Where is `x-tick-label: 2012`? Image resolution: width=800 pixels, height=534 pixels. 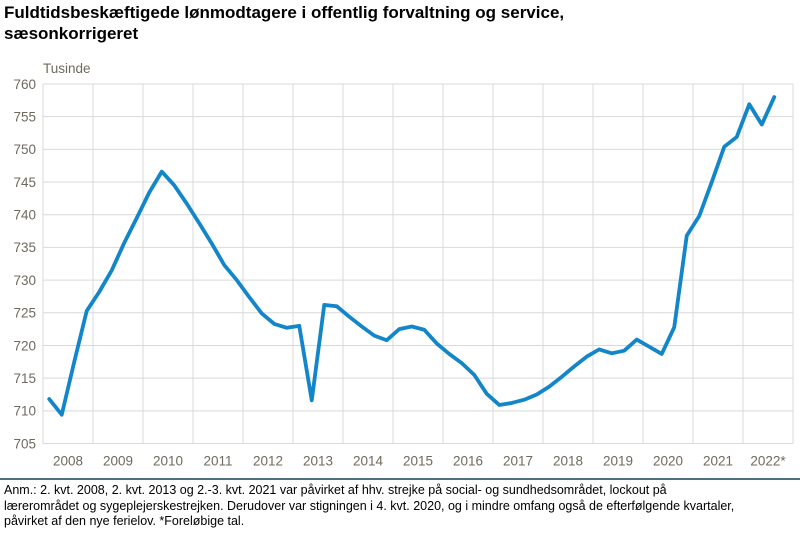
x-tick-label: 2012 is located at coordinates (268, 461).